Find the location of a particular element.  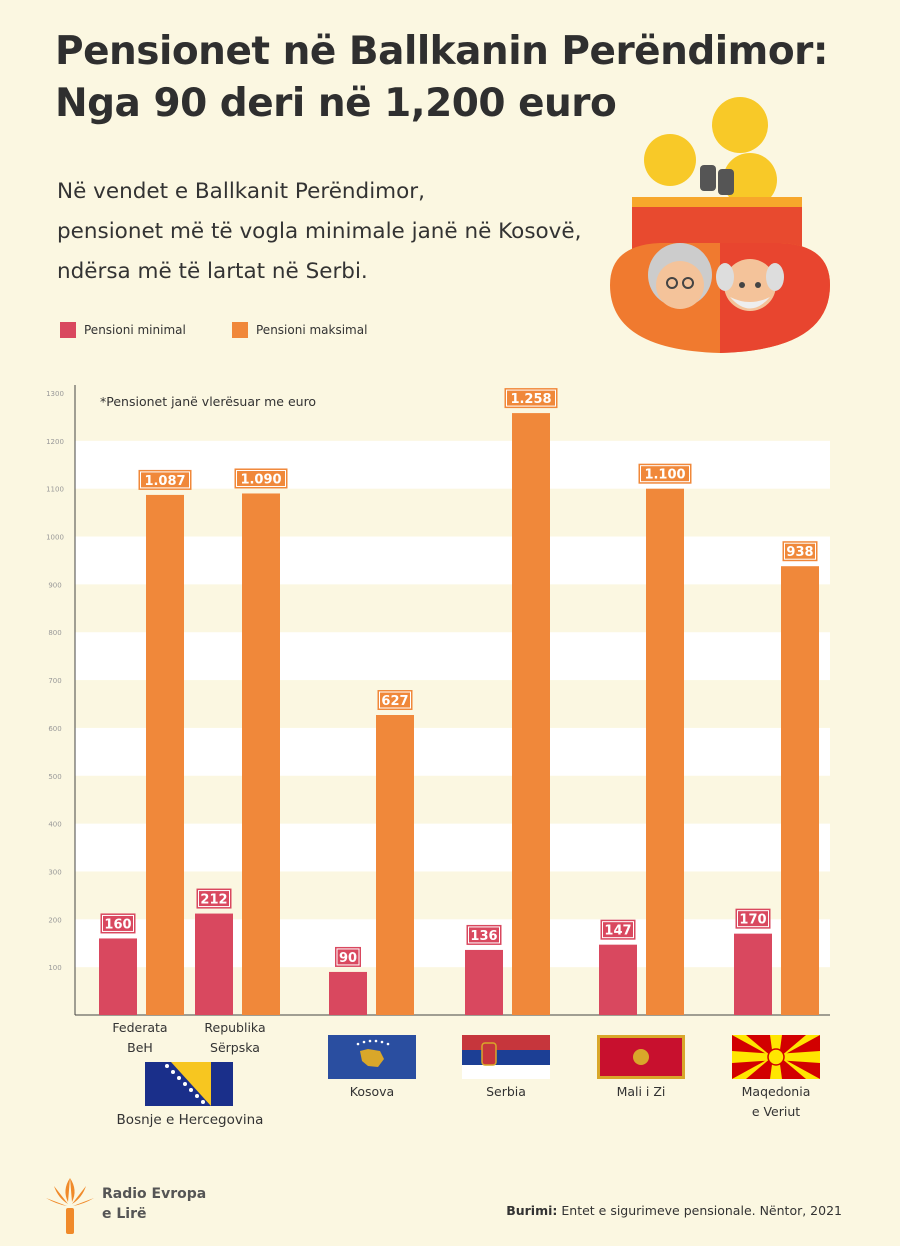

legend-swatch-max is located at coordinates (240, 330).